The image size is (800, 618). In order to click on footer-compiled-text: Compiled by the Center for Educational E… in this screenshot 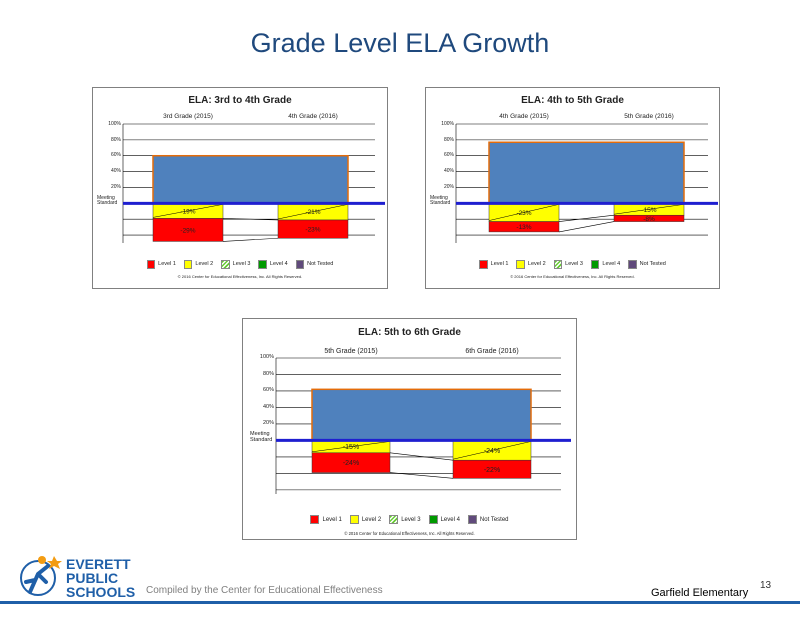, I will do `click(264, 590)`.